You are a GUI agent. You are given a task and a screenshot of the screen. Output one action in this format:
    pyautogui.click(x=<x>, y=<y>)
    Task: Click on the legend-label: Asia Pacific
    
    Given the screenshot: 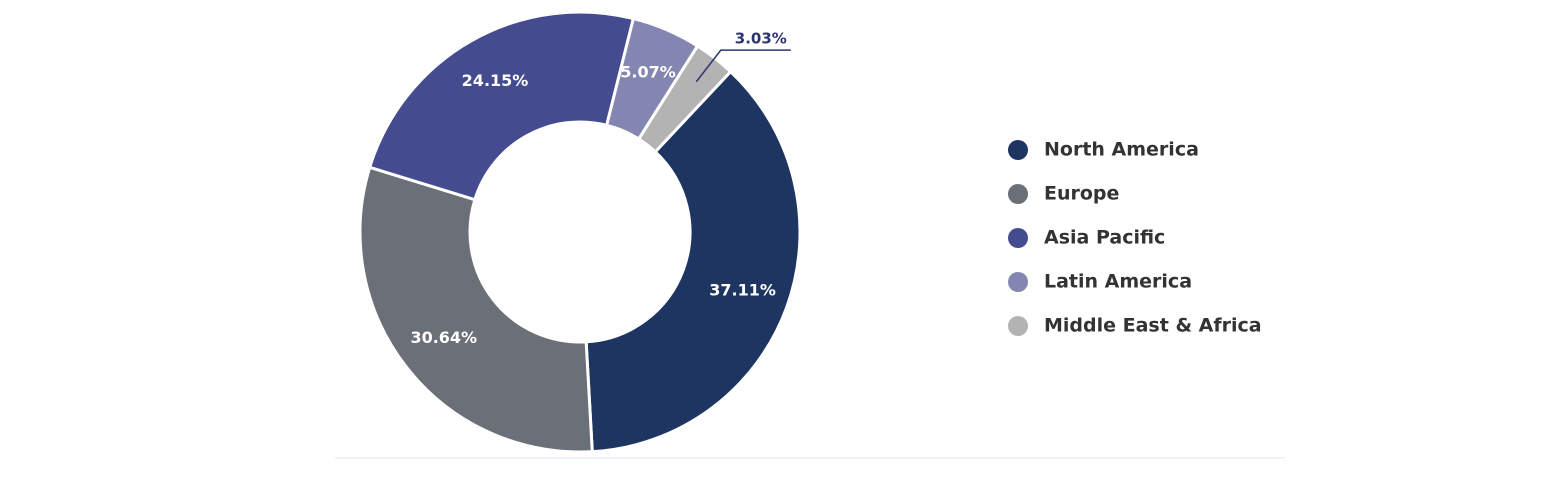 What is the action you would take?
    pyautogui.click(x=1104, y=238)
    